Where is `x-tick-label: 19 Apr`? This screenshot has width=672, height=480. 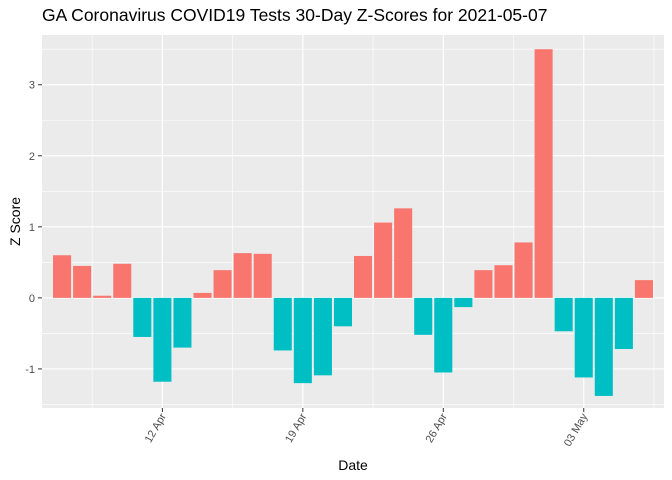
x-tick-label: 19 Apr is located at coordinates (296, 428).